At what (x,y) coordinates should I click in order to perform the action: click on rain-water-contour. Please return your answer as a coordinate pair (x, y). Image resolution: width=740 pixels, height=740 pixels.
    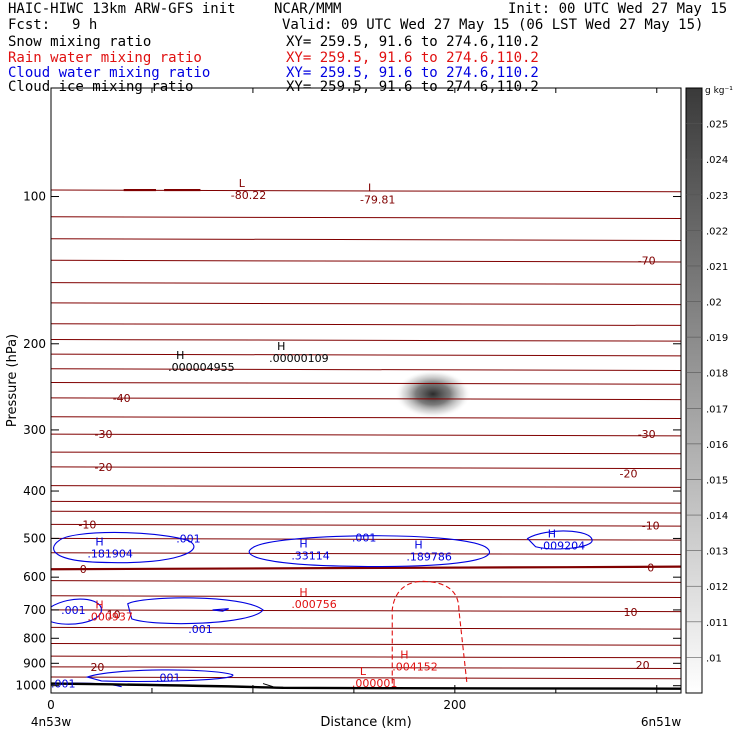
    Looking at the image, I should click on (429, 632).